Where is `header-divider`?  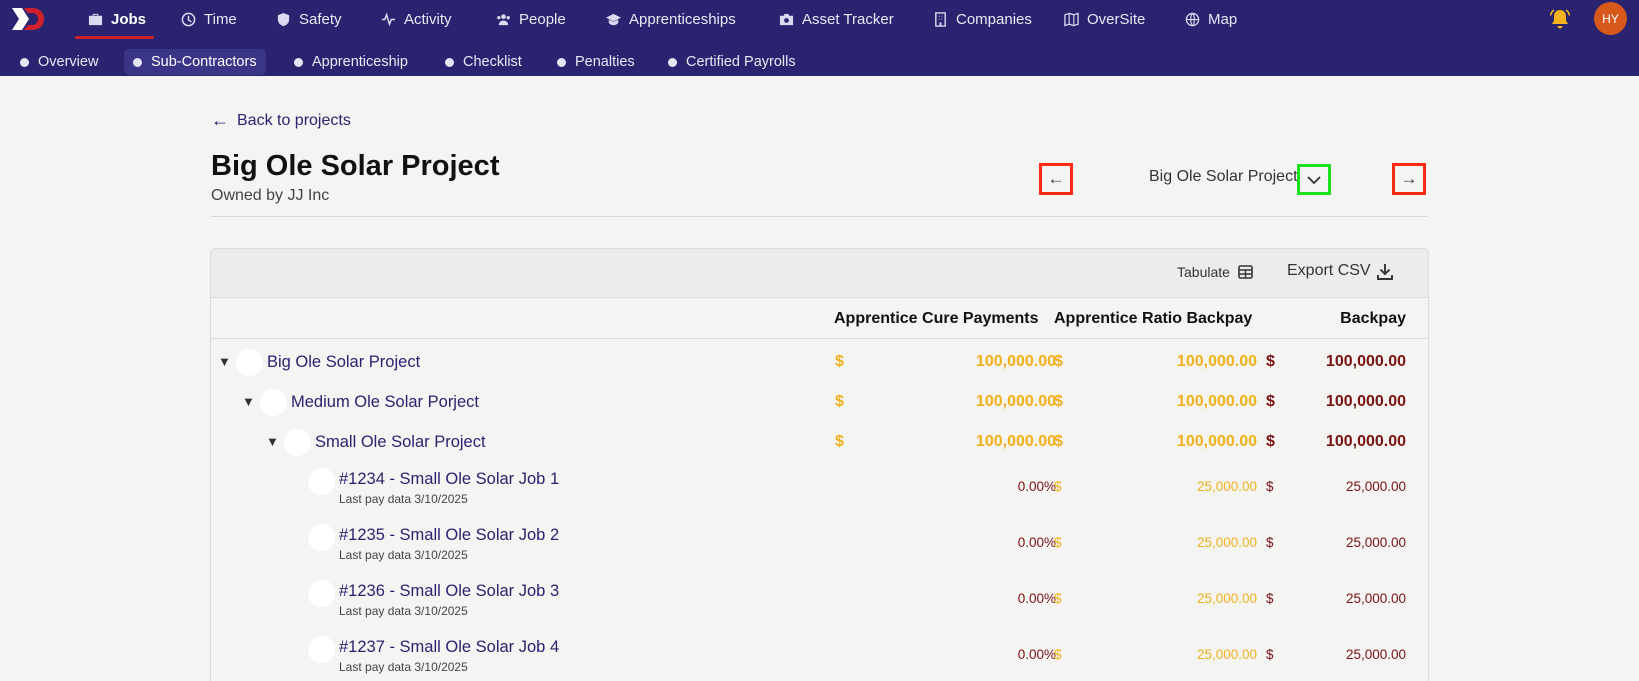 header-divider is located at coordinates (819, 338).